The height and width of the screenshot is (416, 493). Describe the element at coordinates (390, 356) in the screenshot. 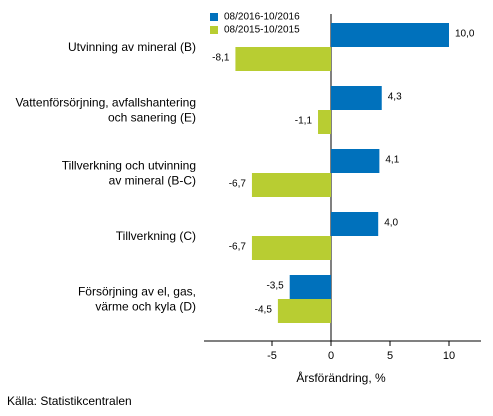

I see `x-tick-label-3: 5` at that location.